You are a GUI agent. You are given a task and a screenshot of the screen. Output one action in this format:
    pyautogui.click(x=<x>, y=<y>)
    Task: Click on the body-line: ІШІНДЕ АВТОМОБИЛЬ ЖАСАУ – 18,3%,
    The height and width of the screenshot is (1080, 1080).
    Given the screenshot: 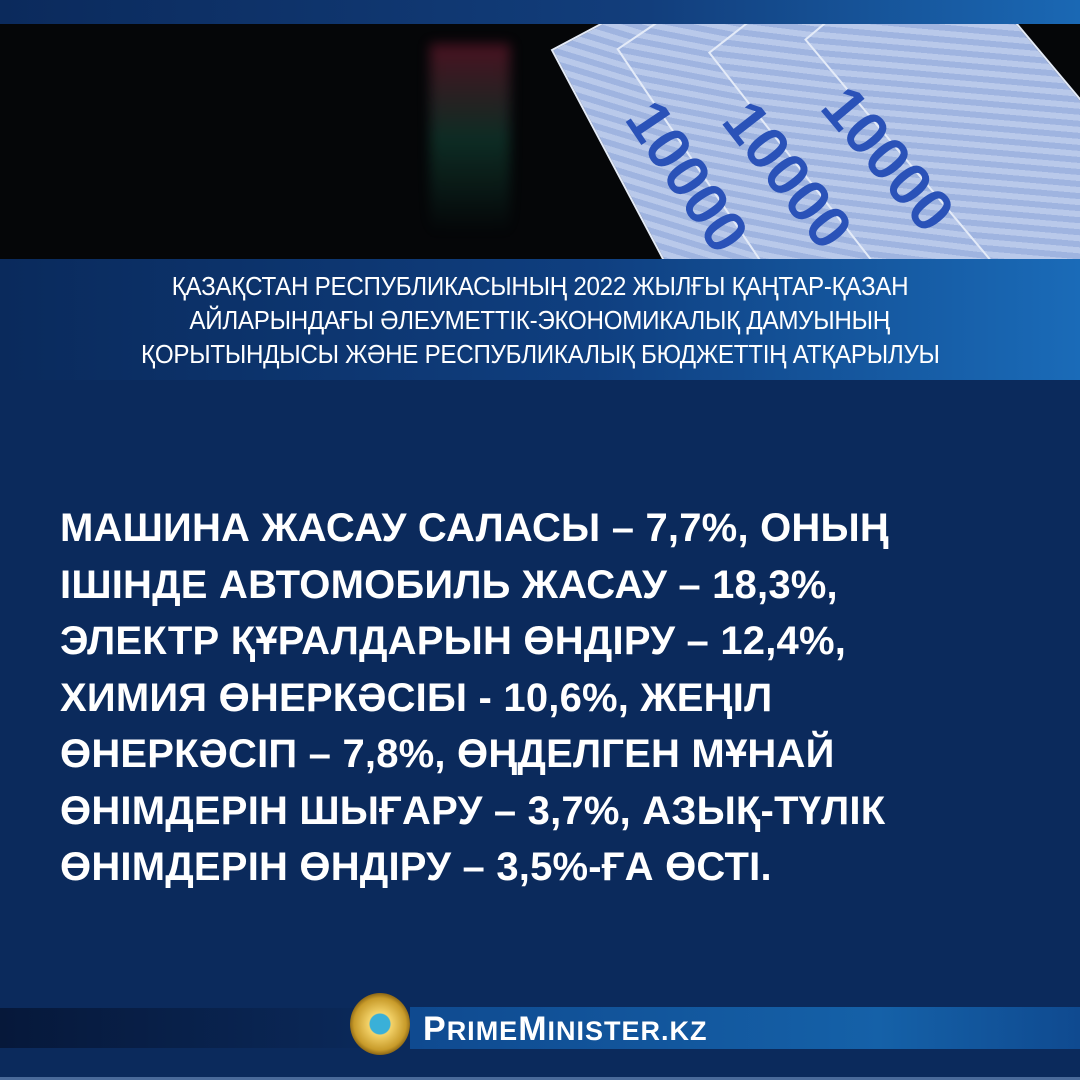 What is the action you would take?
    pyautogui.click(x=449, y=584)
    